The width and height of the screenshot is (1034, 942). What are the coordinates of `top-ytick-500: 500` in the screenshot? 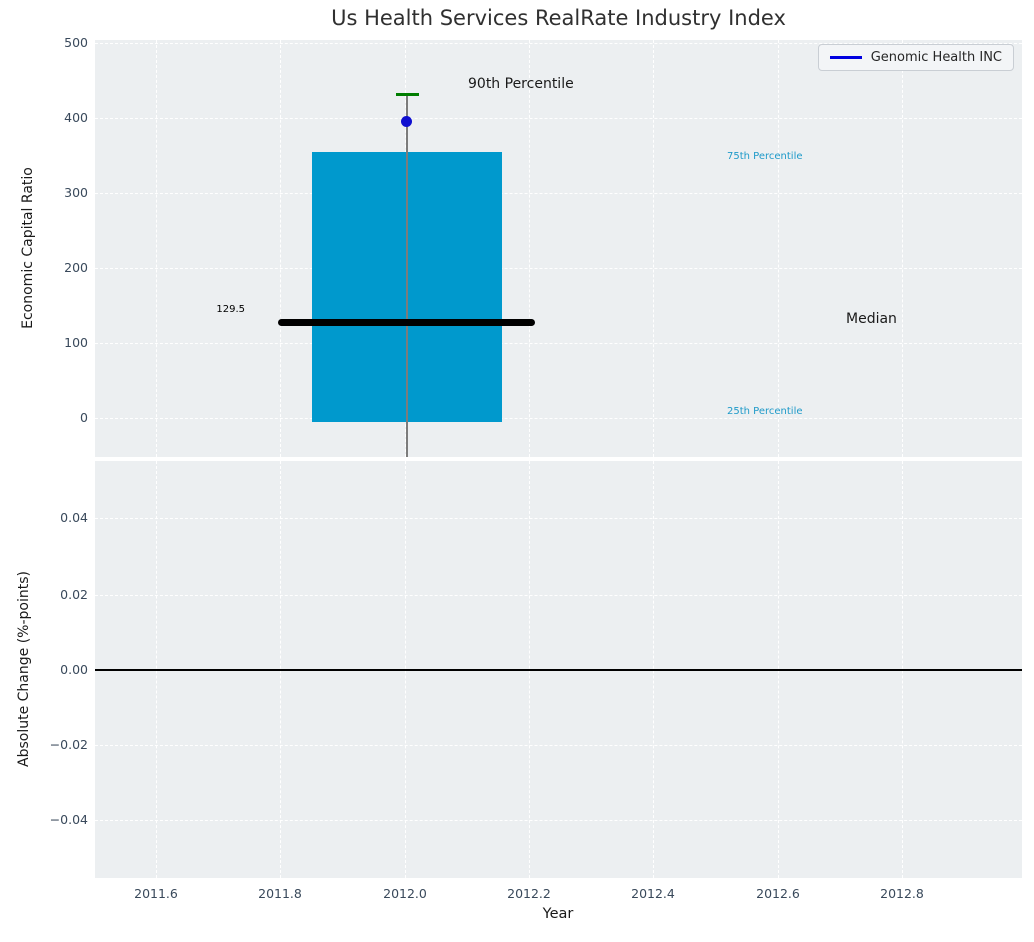 It's located at (76, 42).